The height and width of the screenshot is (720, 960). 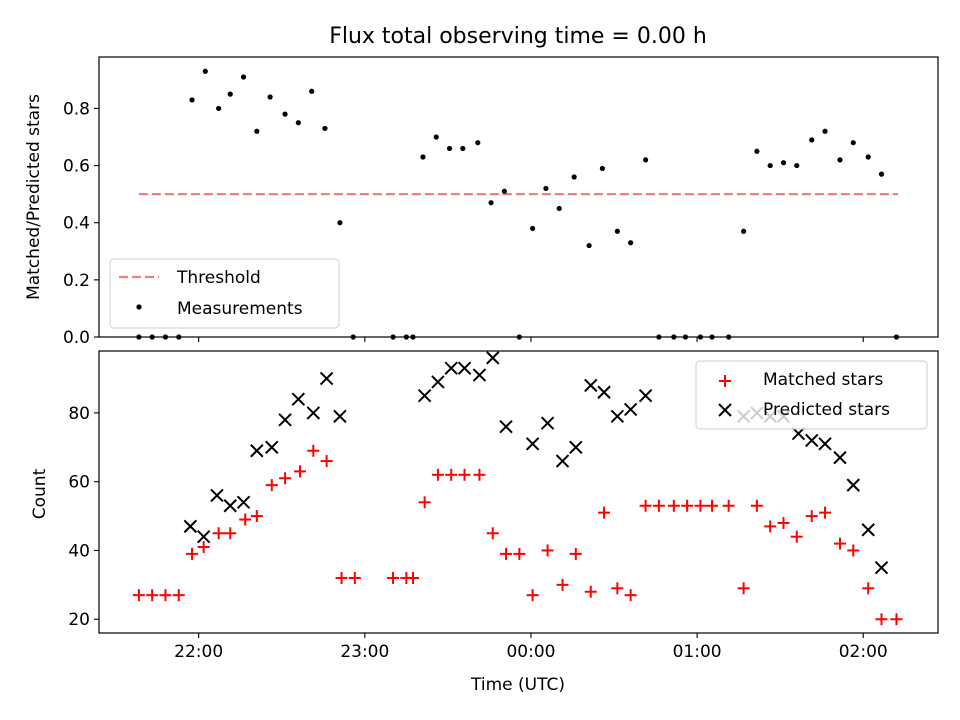 What do you see at coordinates (34, 197) in the screenshot?
I see `ratio-y-axis-label: Matched/Predicted stars` at bounding box center [34, 197].